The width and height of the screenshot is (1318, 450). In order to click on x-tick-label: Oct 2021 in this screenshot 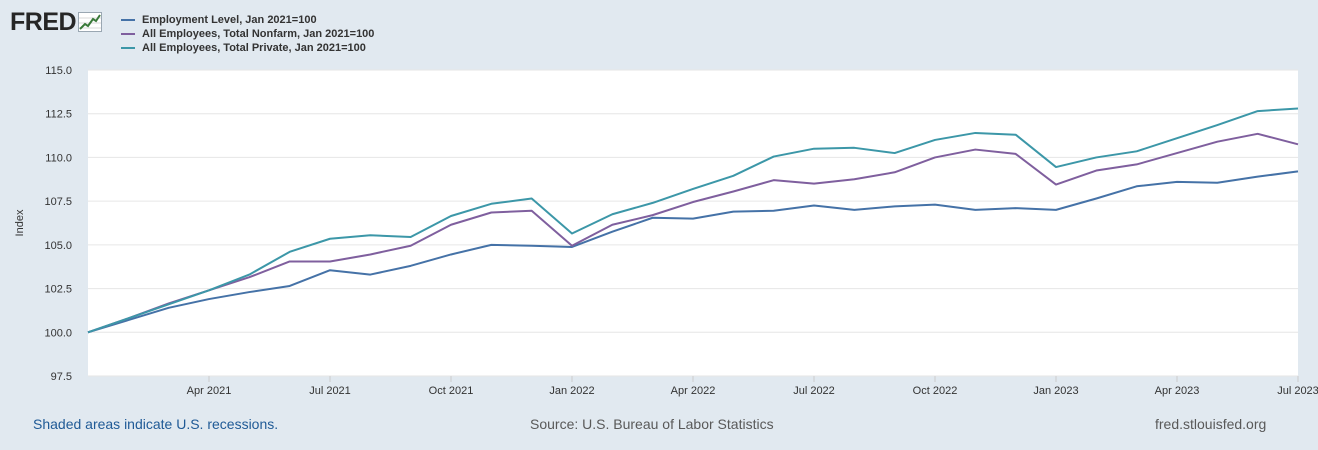, I will do `click(451, 391)`.